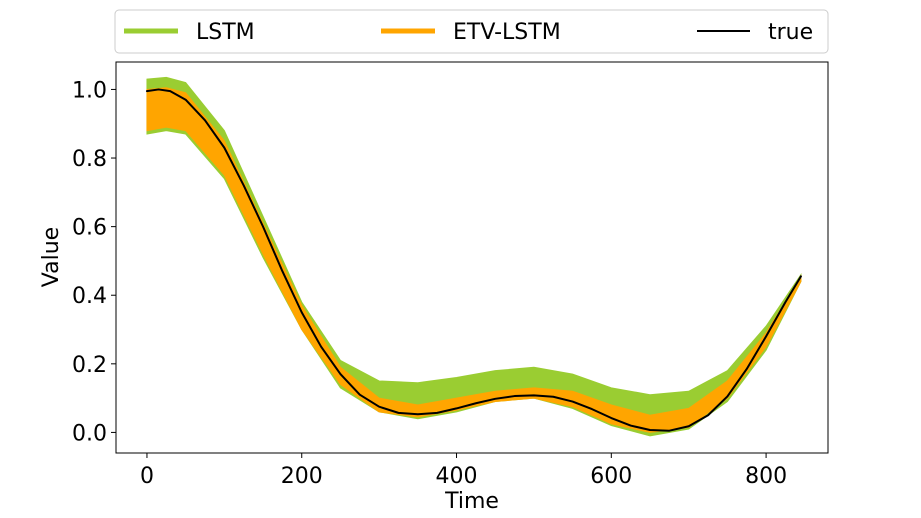 The width and height of the screenshot is (921, 518). What do you see at coordinates (225, 32) in the screenshot?
I see `legend-label-lstm: LSTM` at bounding box center [225, 32].